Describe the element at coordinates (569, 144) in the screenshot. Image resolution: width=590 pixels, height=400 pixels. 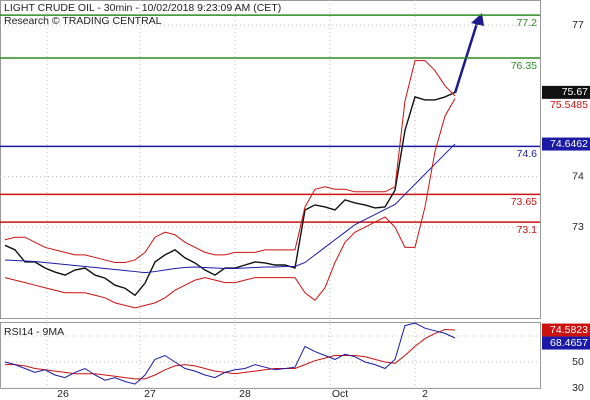
I see `last-value-label: 74.6462` at that location.